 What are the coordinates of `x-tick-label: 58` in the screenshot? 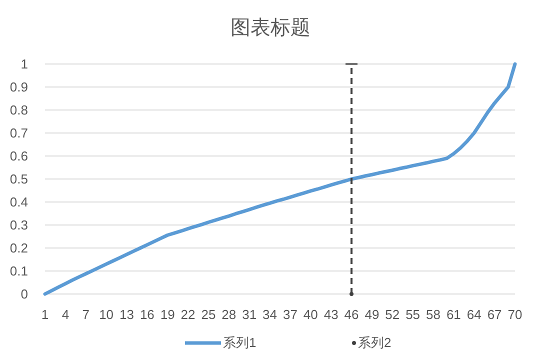 It's located at (433, 314).